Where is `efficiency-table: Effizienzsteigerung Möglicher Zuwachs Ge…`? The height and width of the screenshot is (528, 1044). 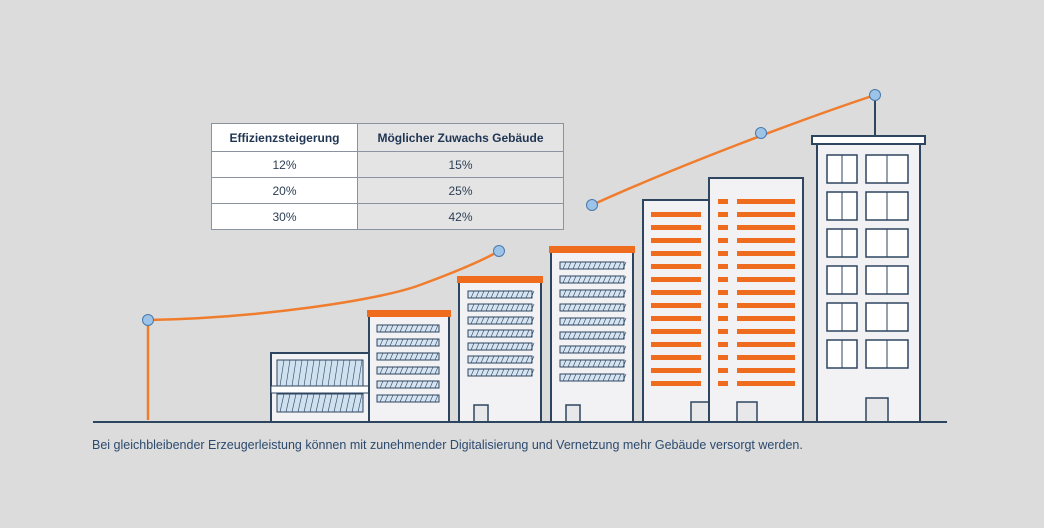
efficiency-table: Effizienzsteigerung Möglicher Zuwachs Ge… is located at coordinates (387, 176).